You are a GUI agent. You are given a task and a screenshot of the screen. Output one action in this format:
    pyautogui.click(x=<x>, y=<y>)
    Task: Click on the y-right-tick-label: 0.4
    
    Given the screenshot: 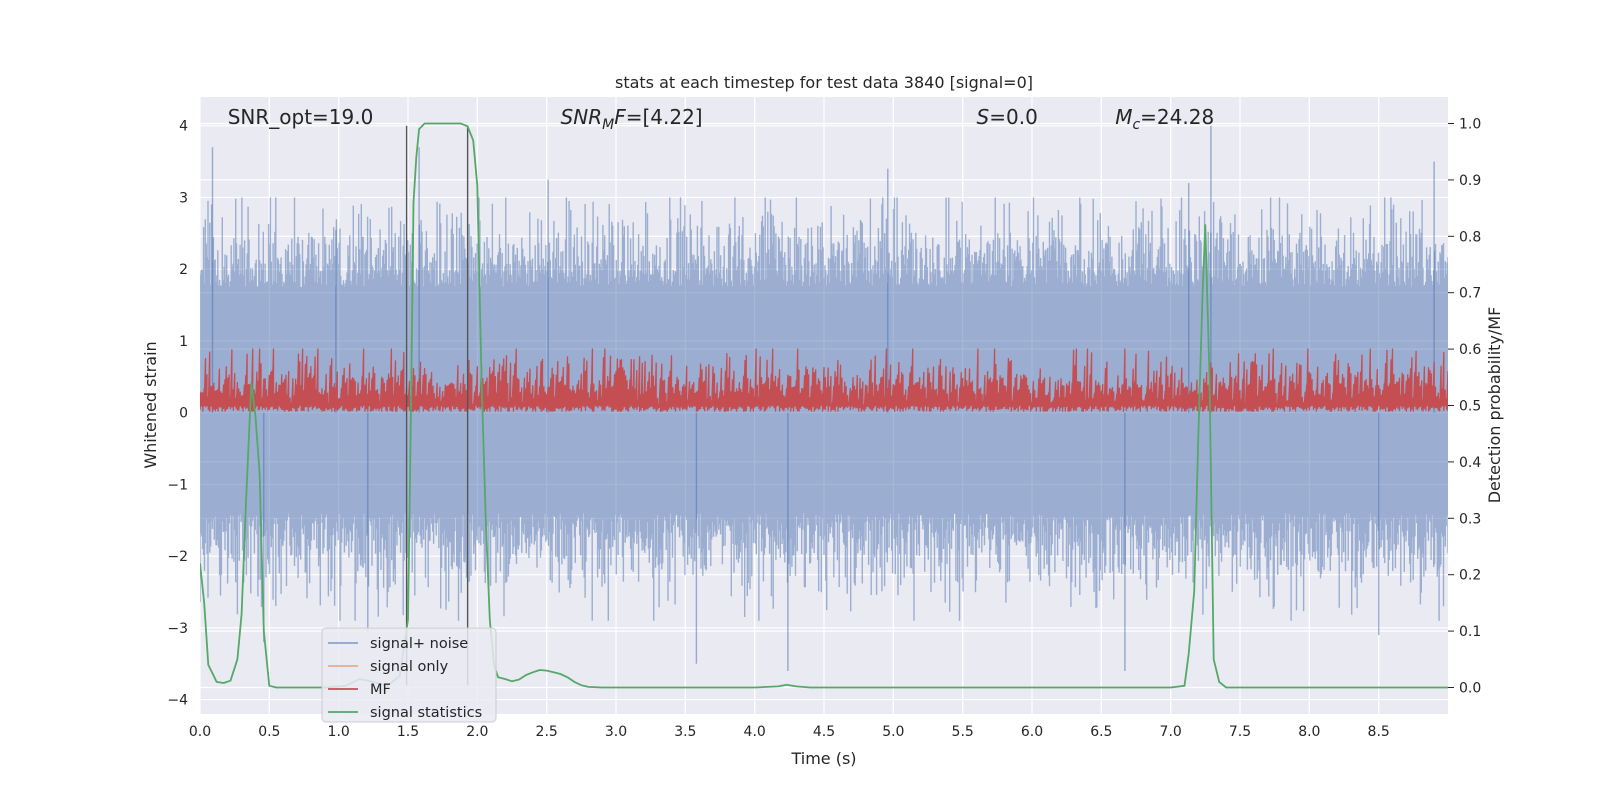 What is the action you would take?
    pyautogui.click(x=1470, y=463)
    